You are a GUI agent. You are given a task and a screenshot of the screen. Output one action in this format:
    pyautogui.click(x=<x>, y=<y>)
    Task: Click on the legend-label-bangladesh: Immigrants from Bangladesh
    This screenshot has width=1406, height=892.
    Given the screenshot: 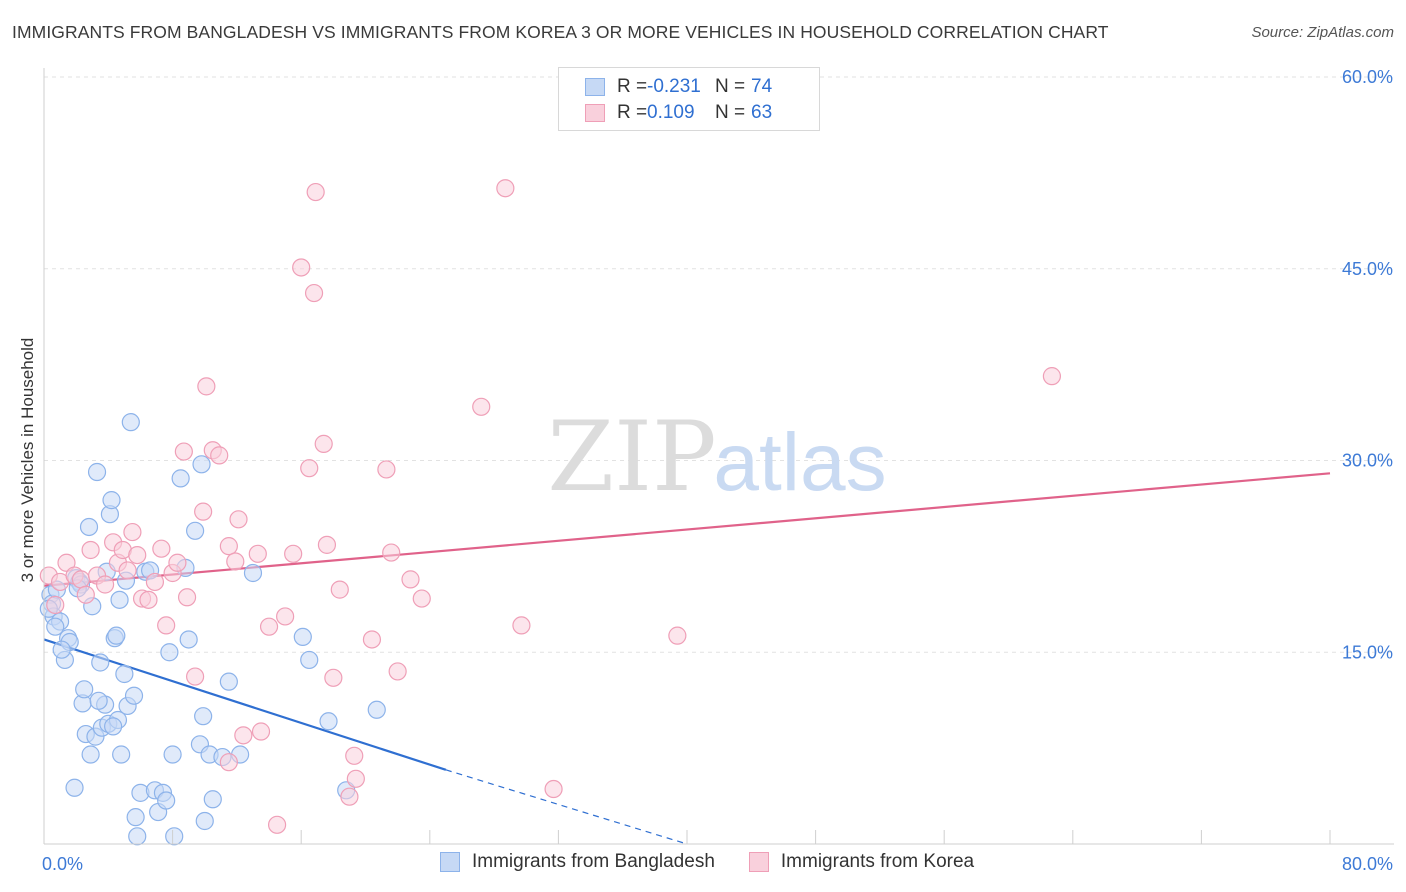 What is the action you would take?
    pyautogui.click(x=593, y=861)
    